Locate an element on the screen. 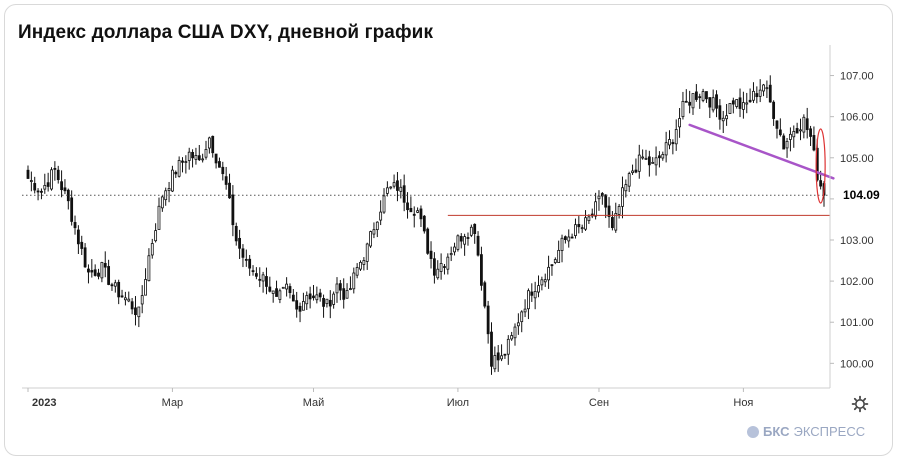 Image resolution: width=901 pixels, height=464 pixels. trendline is located at coordinates (761, 151).